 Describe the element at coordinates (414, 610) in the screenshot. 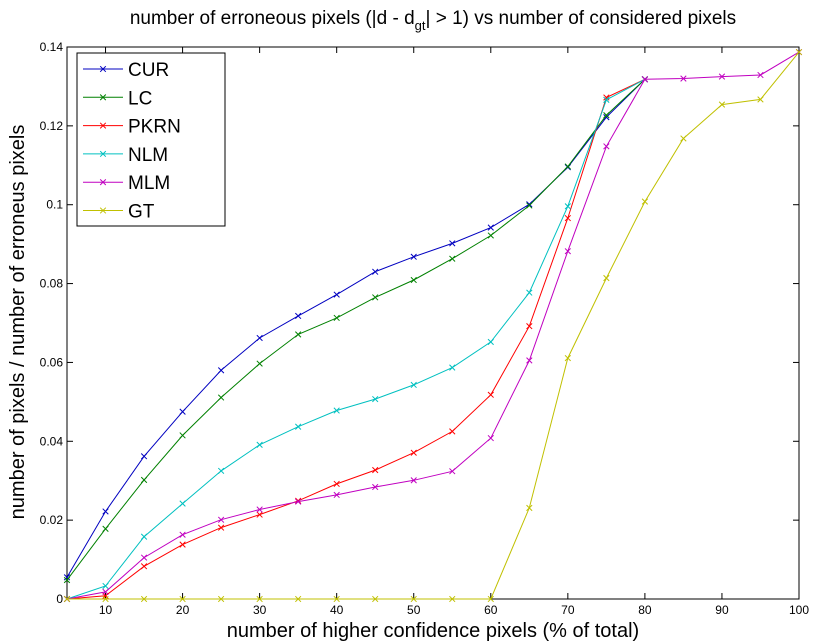

I see `x-tick-label: 50` at that location.